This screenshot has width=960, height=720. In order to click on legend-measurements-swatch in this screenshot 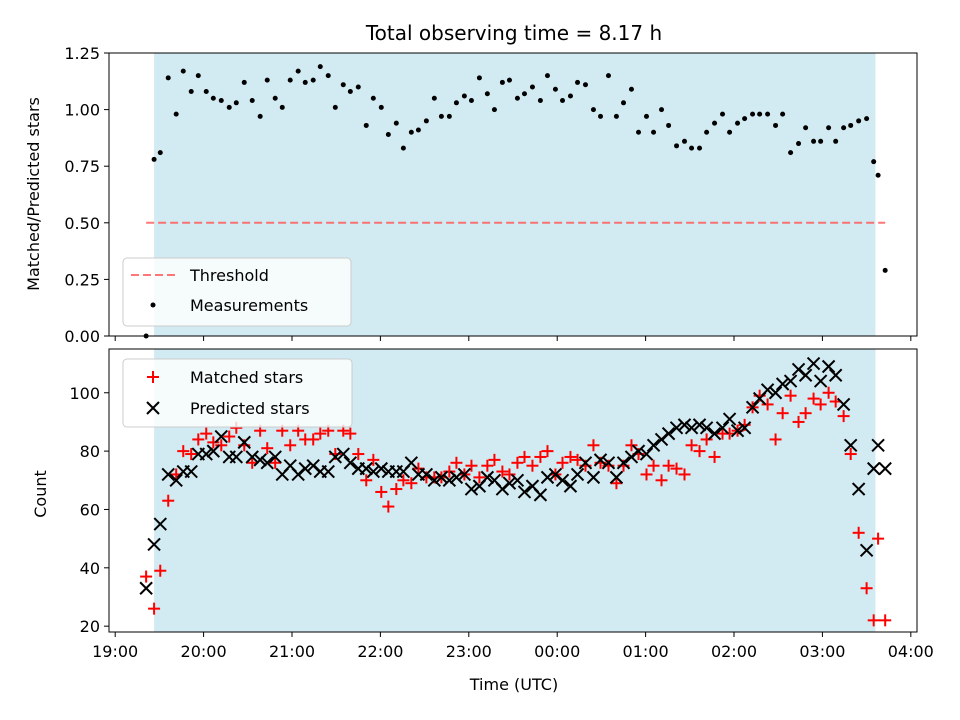, I will do `click(153, 305)`.